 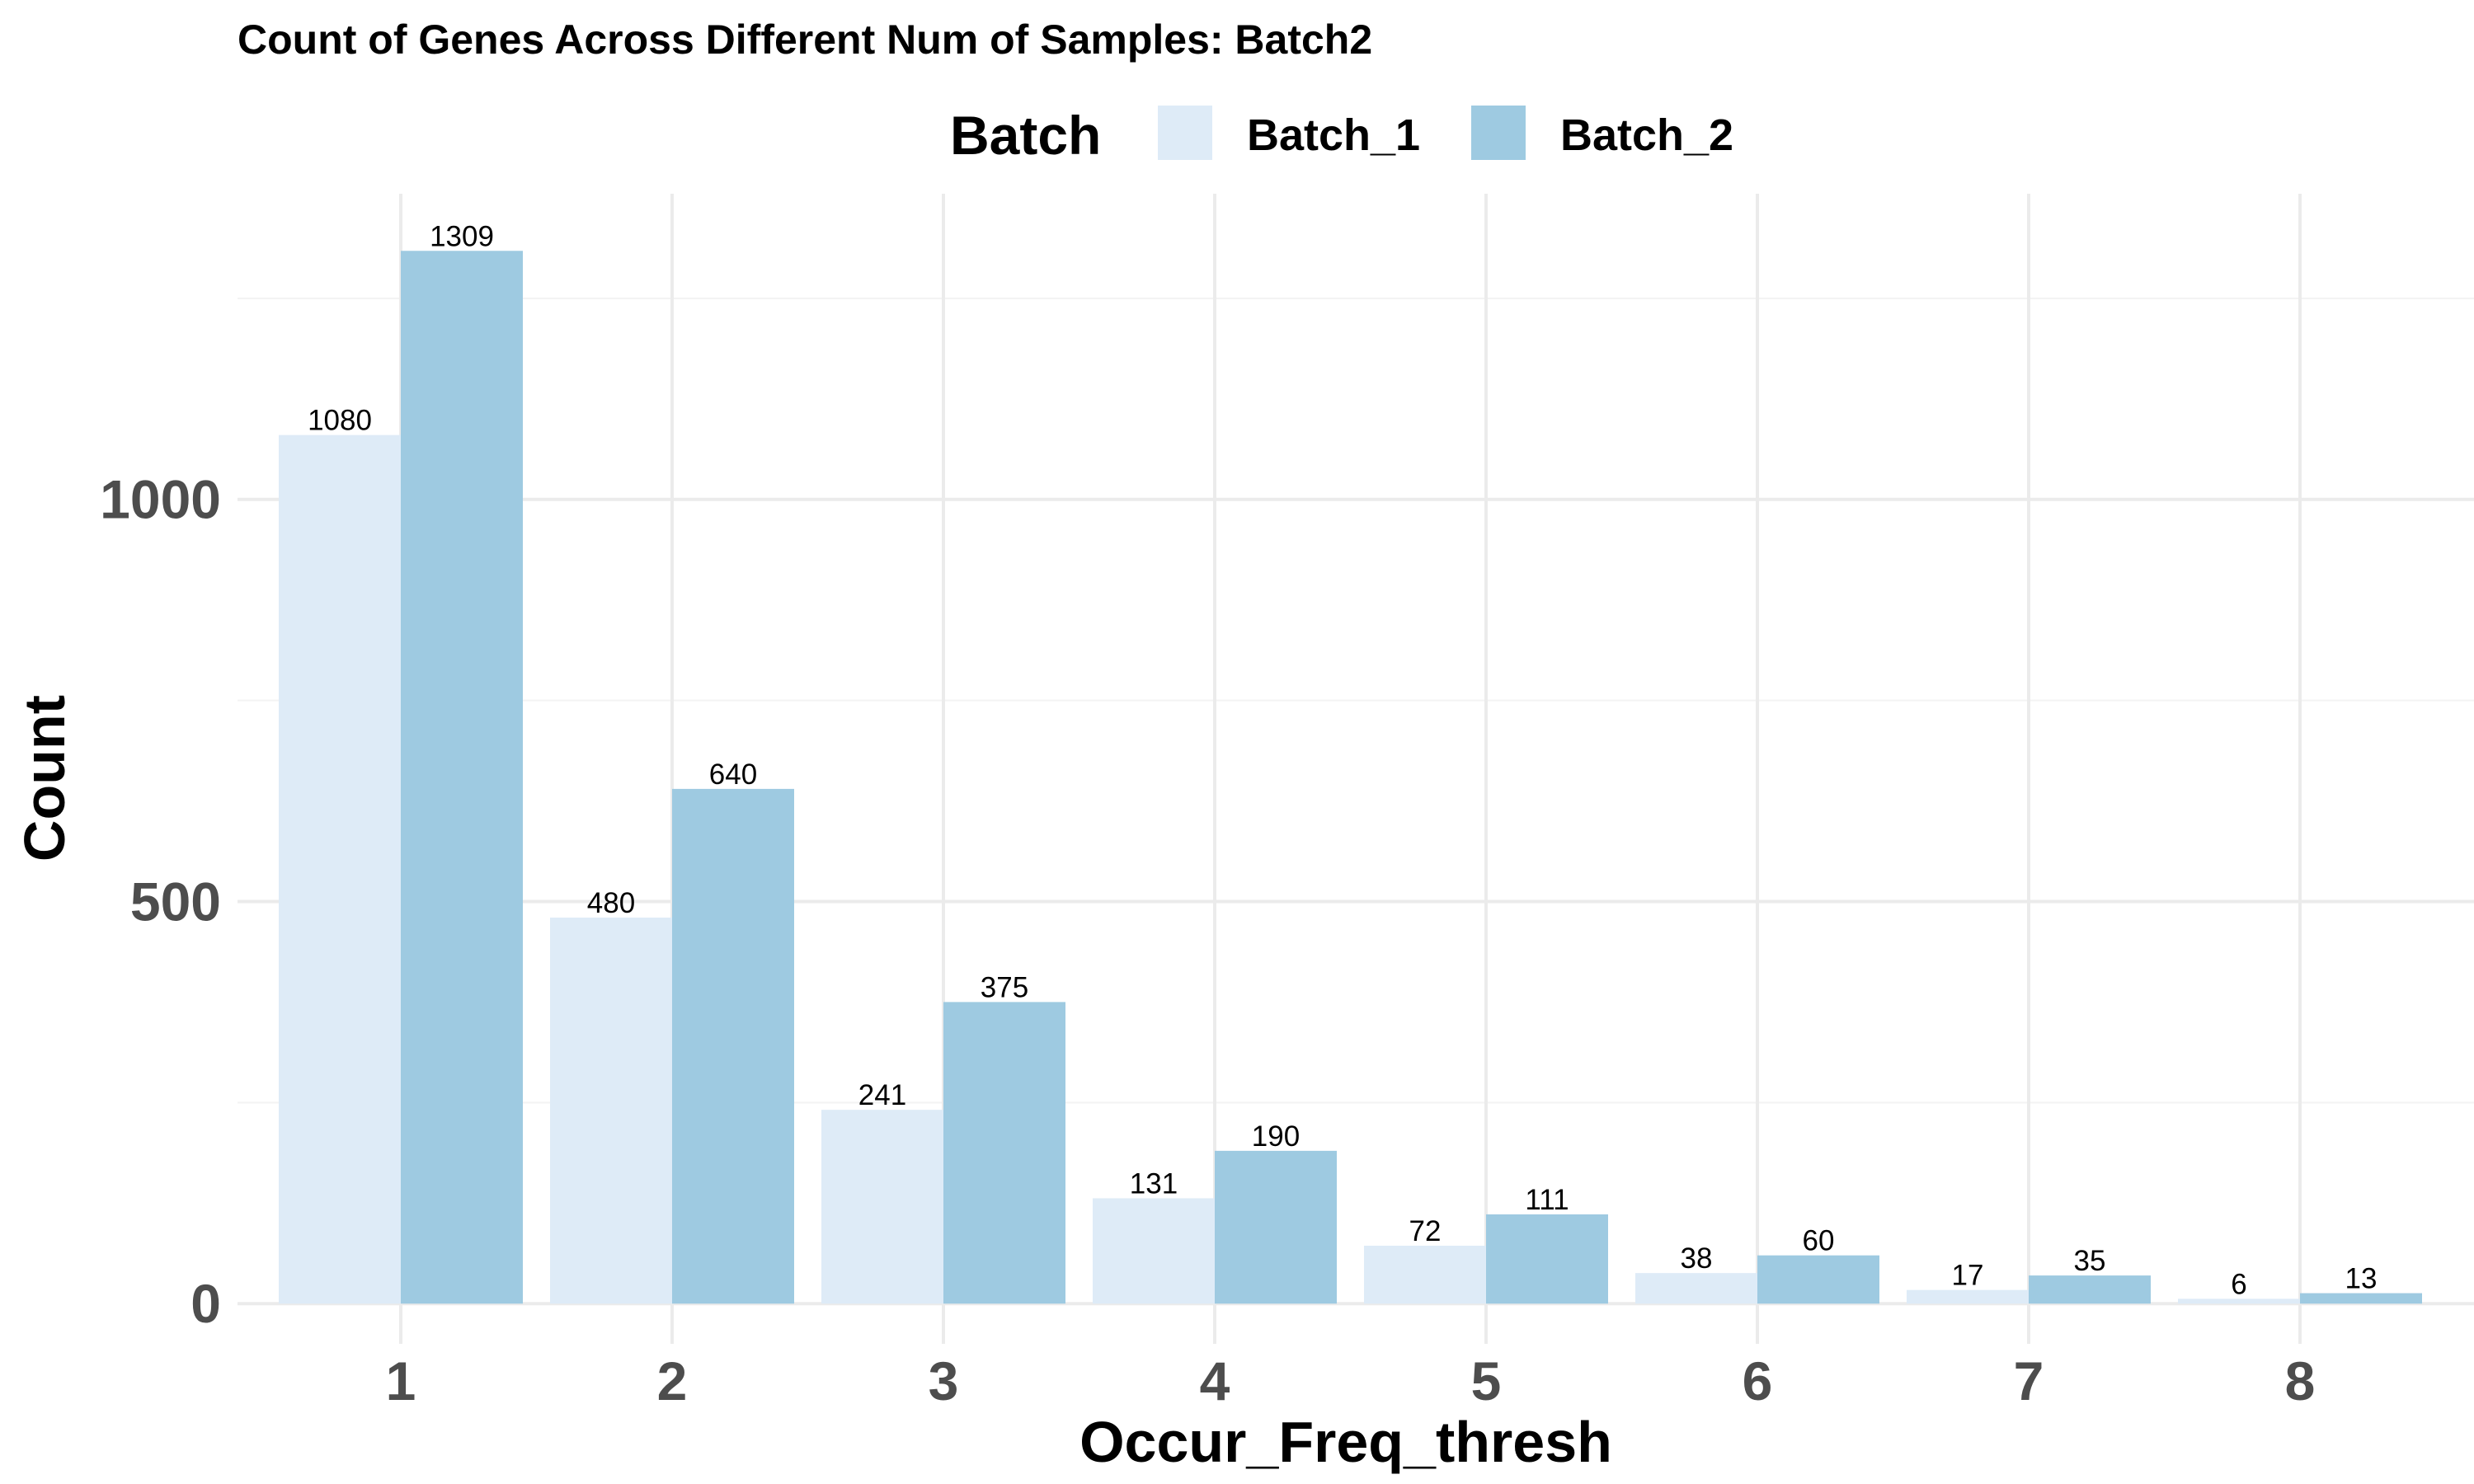 What do you see at coordinates (2090, 1261) in the screenshot?
I see `data-label: 35` at bounding box center [2090, 1261].